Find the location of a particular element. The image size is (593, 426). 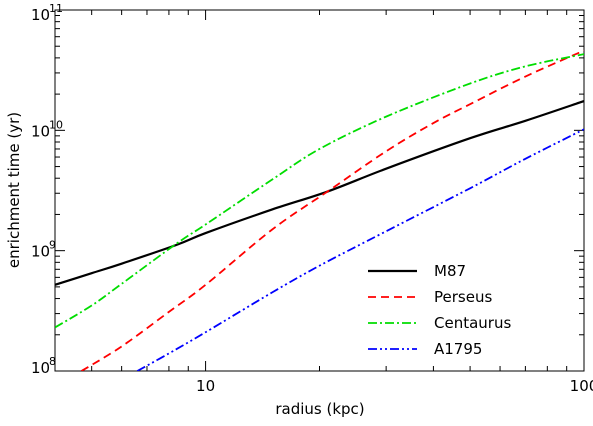

y-tick-exponent: 11 is located at coordinates (56, 8).